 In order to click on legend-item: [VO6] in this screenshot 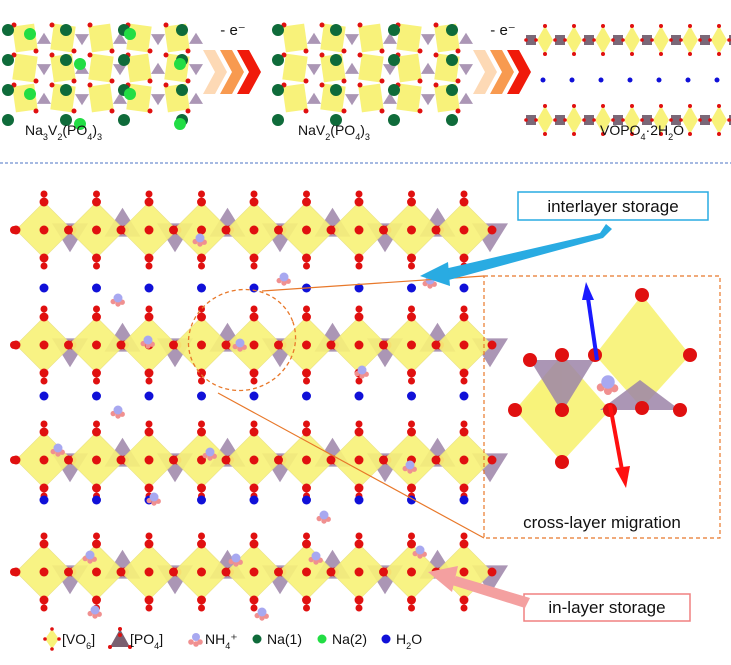, I will do `click(69, 639)`.